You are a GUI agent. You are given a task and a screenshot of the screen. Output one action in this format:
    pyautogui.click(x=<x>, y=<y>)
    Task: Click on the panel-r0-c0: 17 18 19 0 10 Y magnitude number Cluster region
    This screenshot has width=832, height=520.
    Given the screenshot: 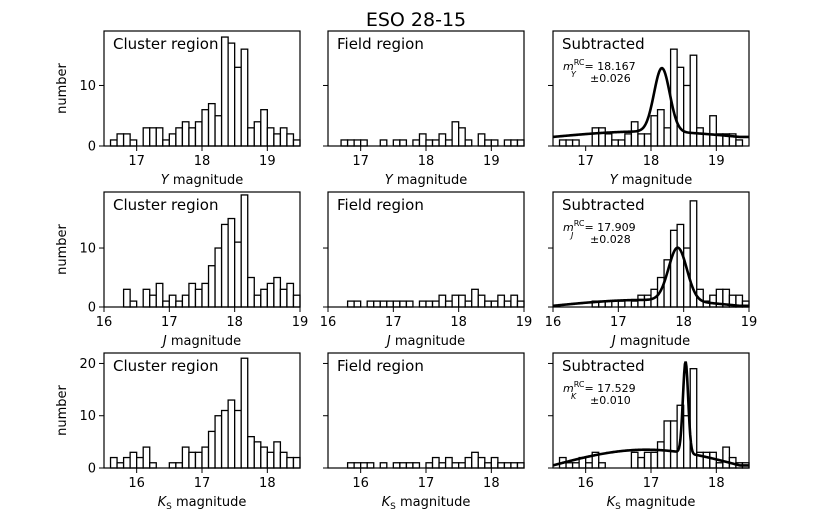 What is the action you would take?
    pyautogui.click(x=178, y=109)
    